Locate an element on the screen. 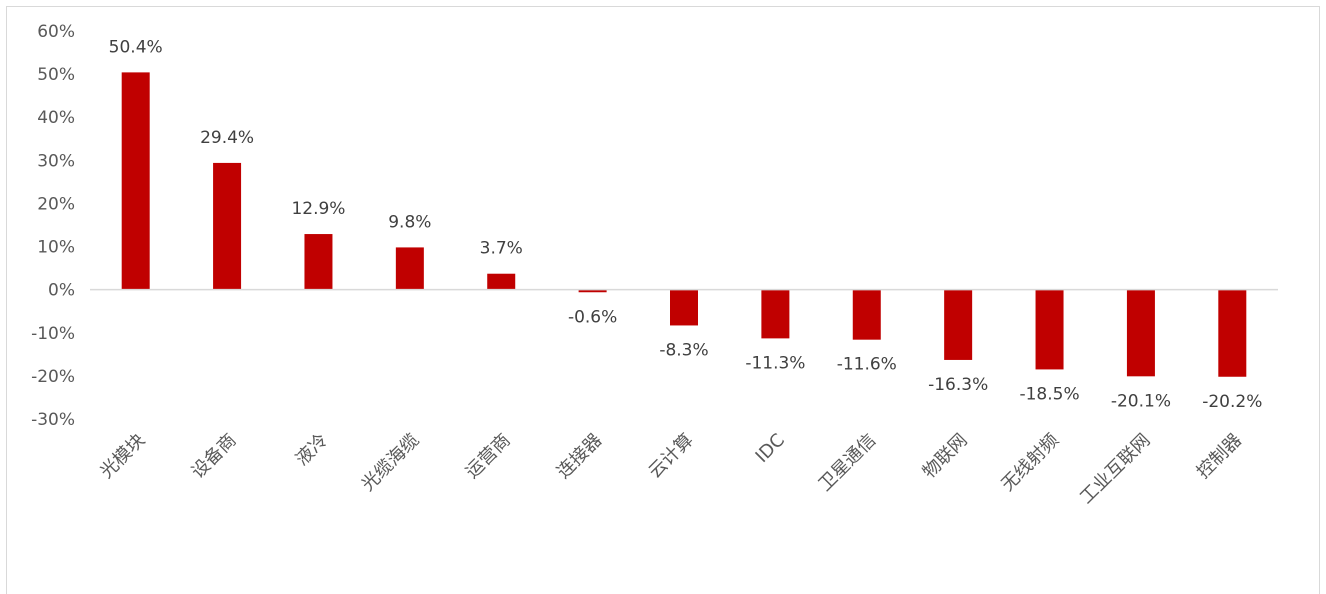 This screenshot has height=594, width=1326. y-tick-label: -30% is located at coordinates (53, 420).